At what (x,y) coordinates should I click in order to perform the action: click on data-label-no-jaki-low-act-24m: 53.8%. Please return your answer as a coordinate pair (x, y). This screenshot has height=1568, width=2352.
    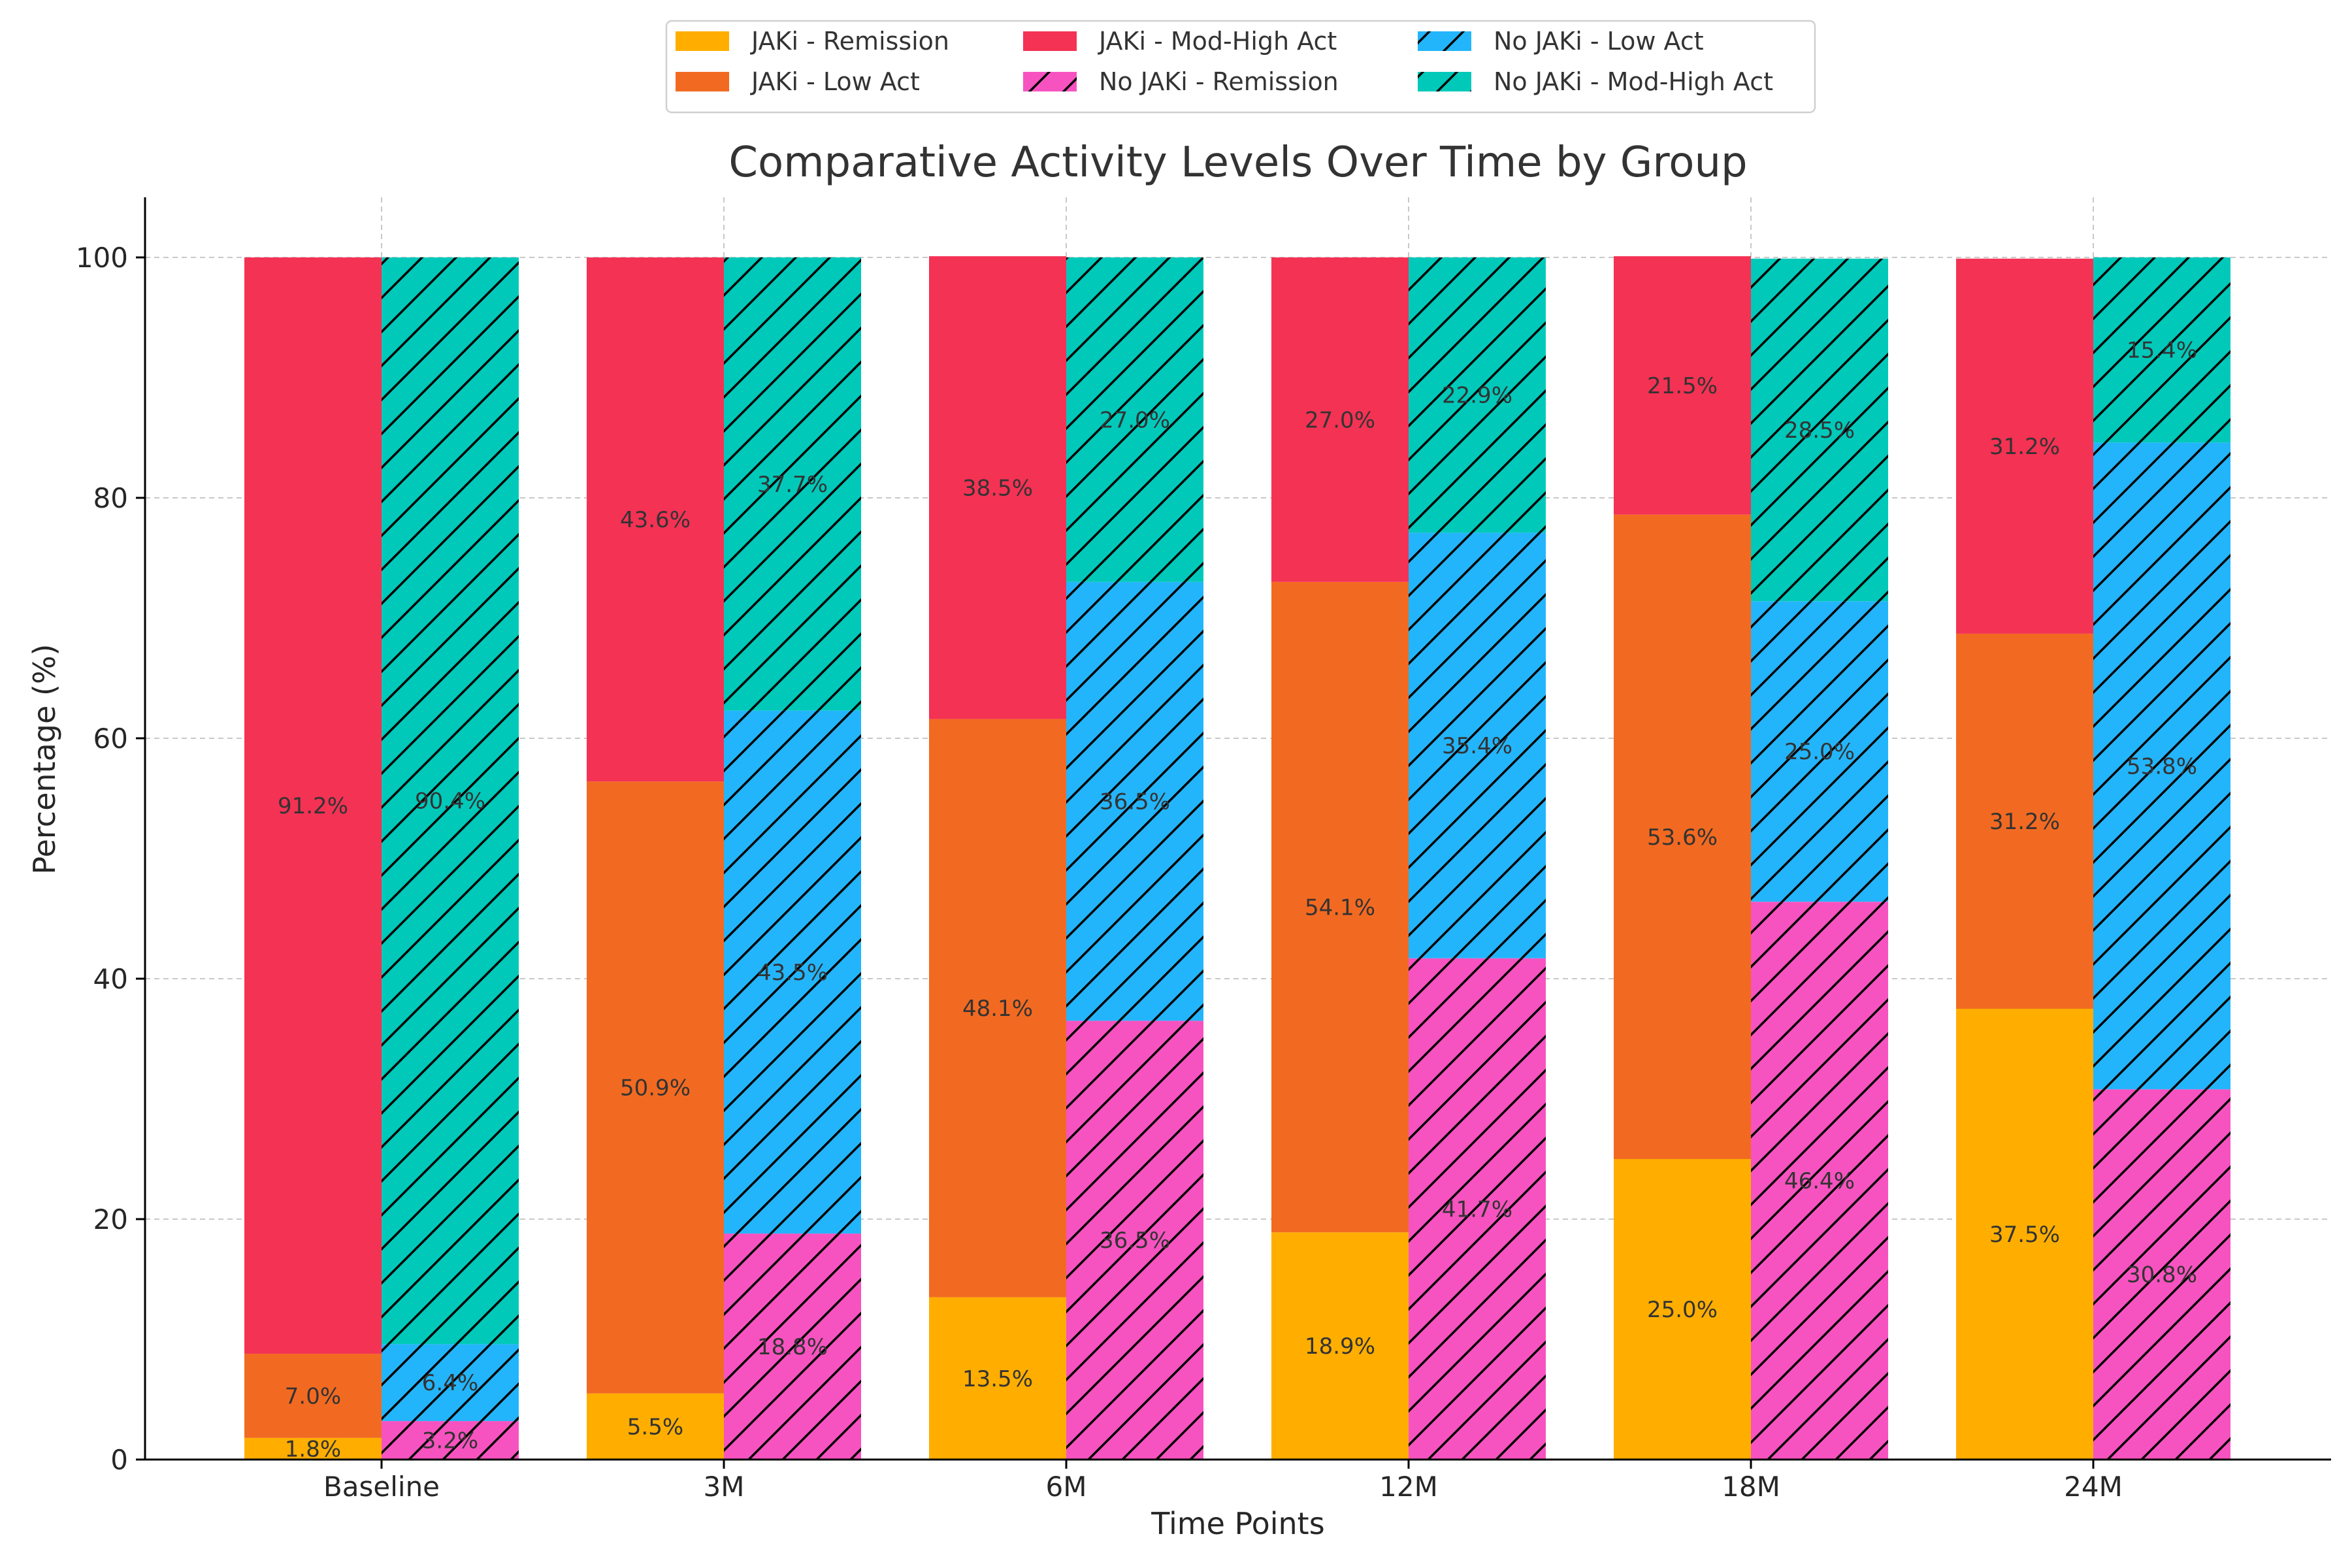
    Looking at the image, I should click on (2162, 766).